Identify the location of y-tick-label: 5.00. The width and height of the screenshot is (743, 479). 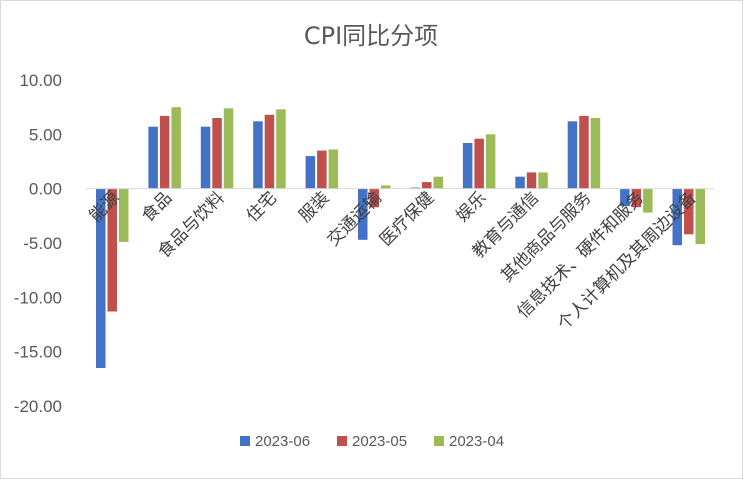
(45, 134).